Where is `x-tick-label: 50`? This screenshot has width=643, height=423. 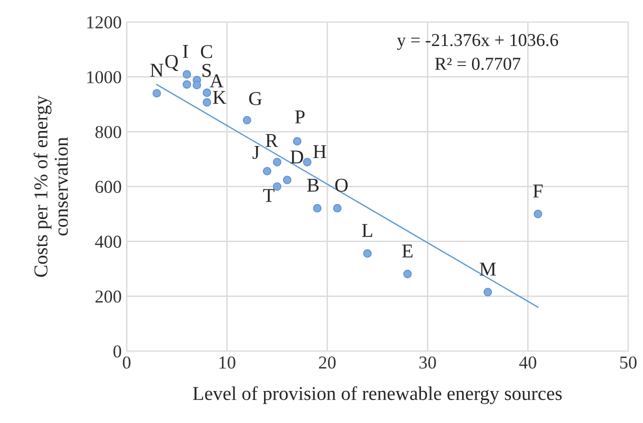 x-tick-label: 50 is located at coordinates (628, 362).